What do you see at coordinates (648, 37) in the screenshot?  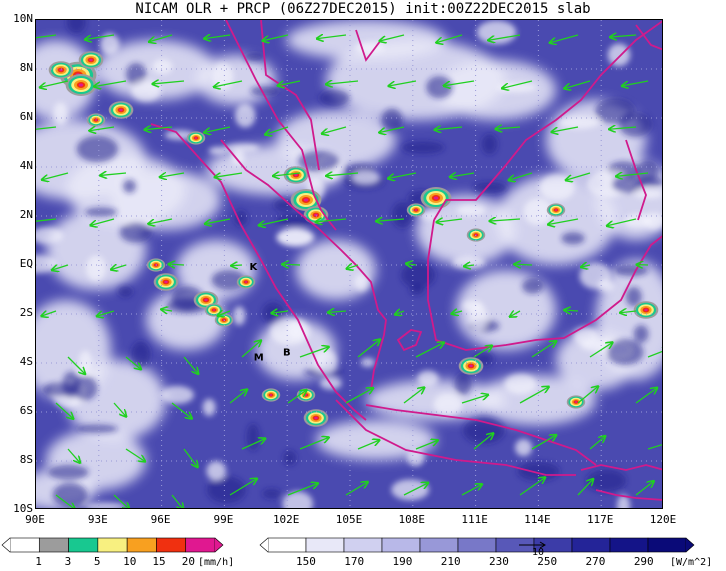 I see `coastline-sulawesi` at bounding box center [648, 37].